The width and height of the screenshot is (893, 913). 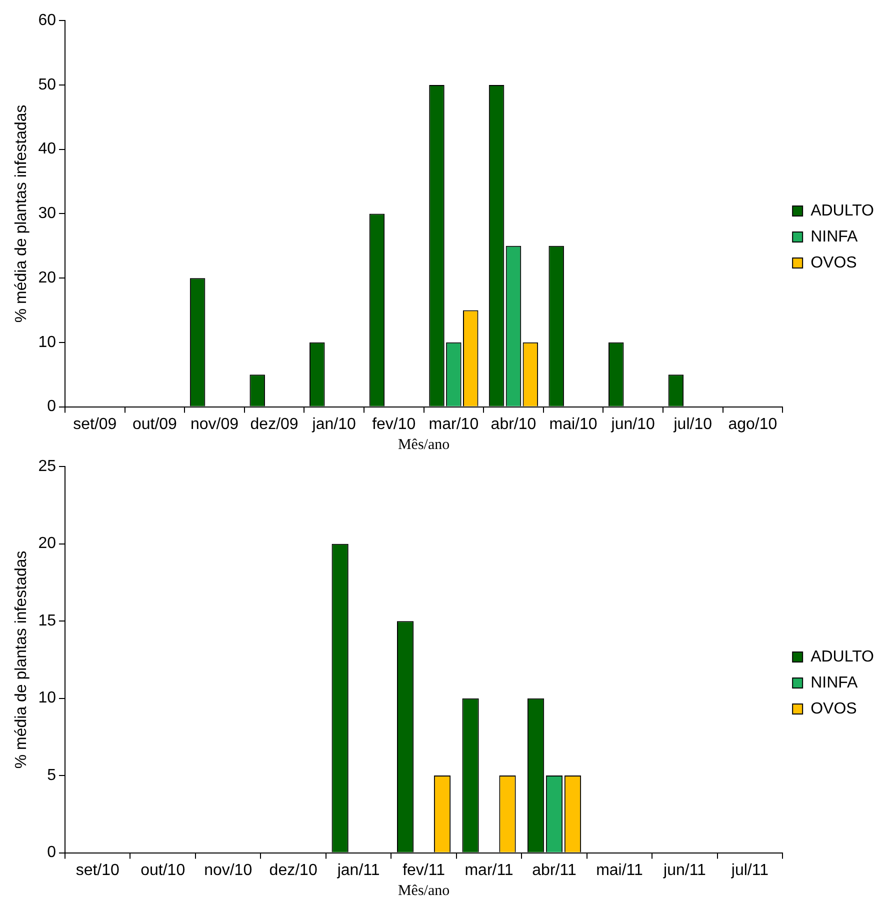 I want to click on x-tick-label: mai/10, so click(x=573, y=424).